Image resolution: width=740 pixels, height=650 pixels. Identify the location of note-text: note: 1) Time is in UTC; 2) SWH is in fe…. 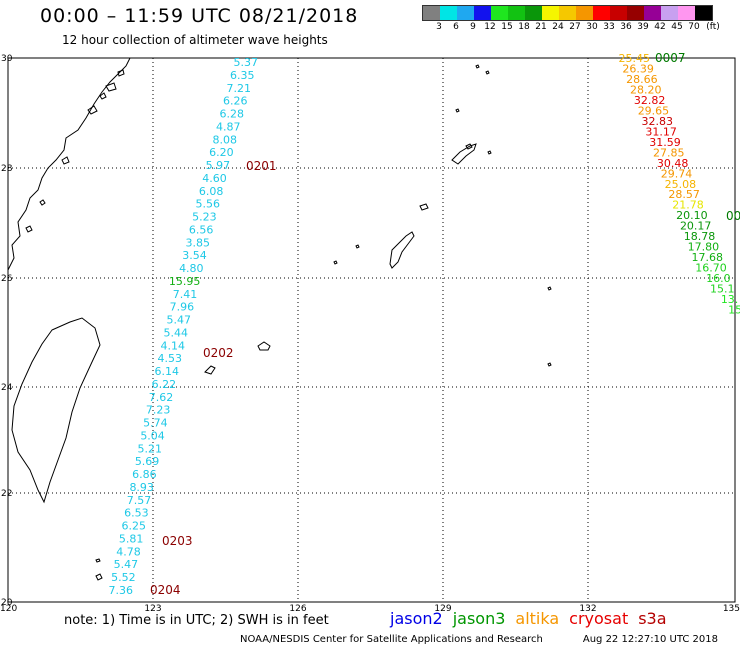
(196, 620).